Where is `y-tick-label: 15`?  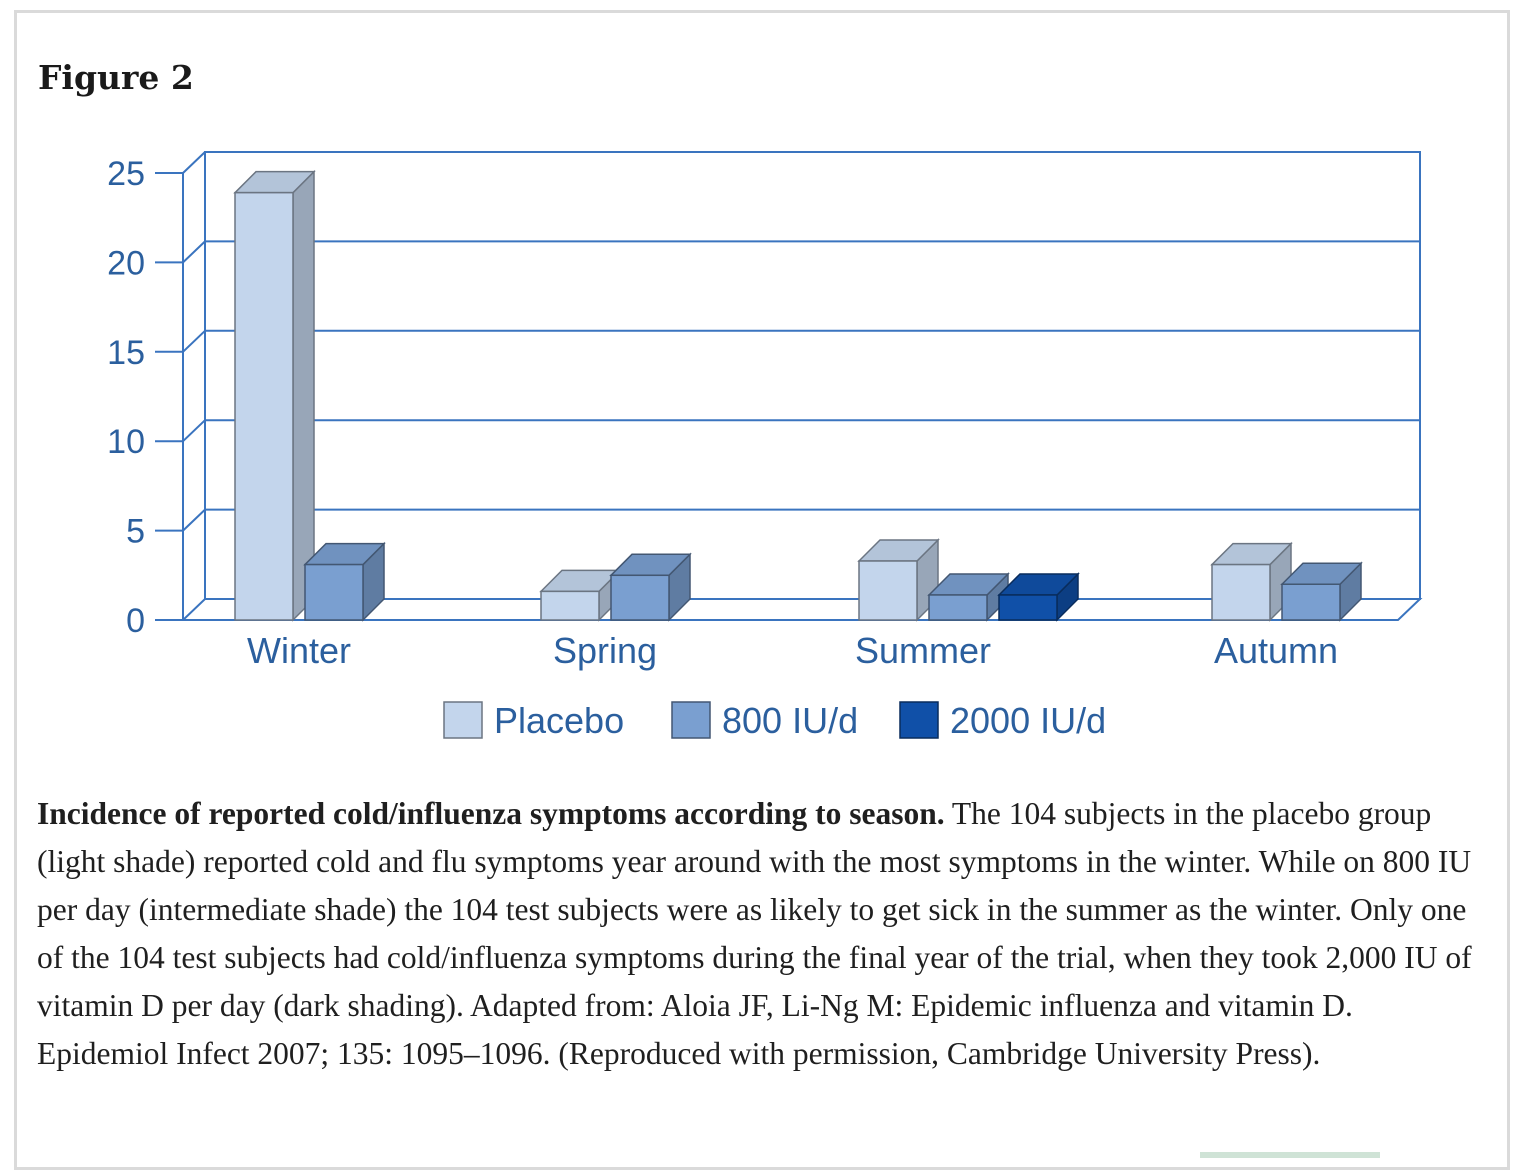
y-tick-label: 15 is located at coordinates (126, 353).